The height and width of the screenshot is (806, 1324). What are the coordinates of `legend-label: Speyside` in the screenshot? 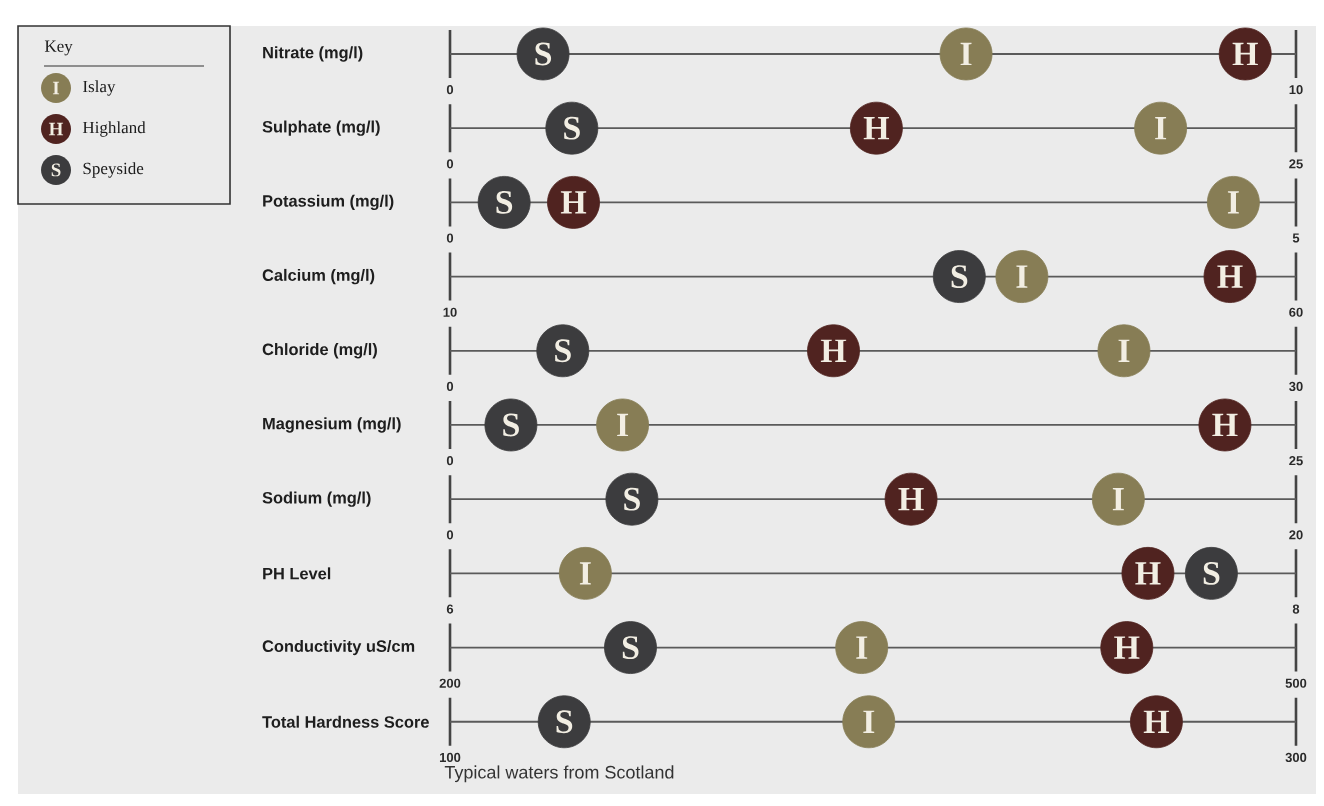 It's located at (113, 170).